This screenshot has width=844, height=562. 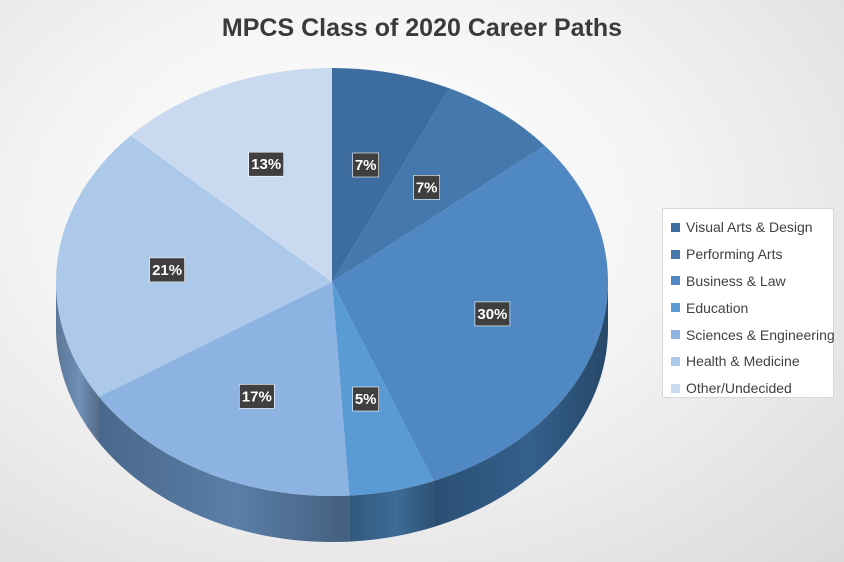 What do you see at coordinates (520, 404) in the screenshot?
I see `pie-side-shade-business-and-law` at bounding box center [520, 404].